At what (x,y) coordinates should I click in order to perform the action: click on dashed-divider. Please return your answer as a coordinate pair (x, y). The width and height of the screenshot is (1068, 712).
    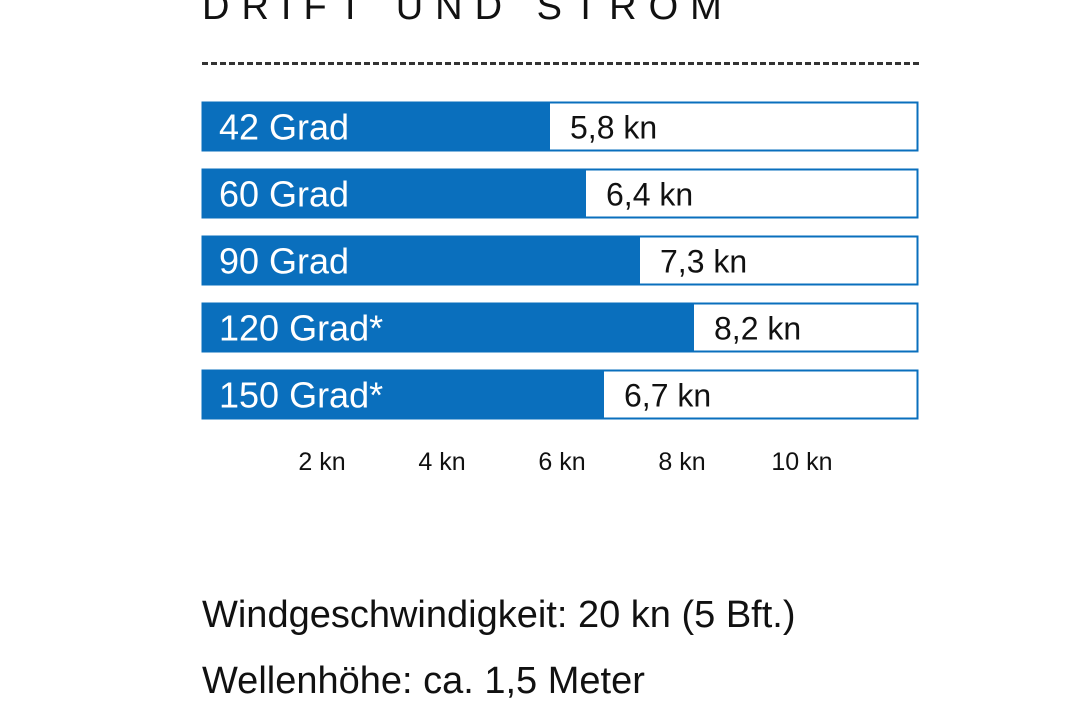
    Looking at the image, I should click on (560, 63).